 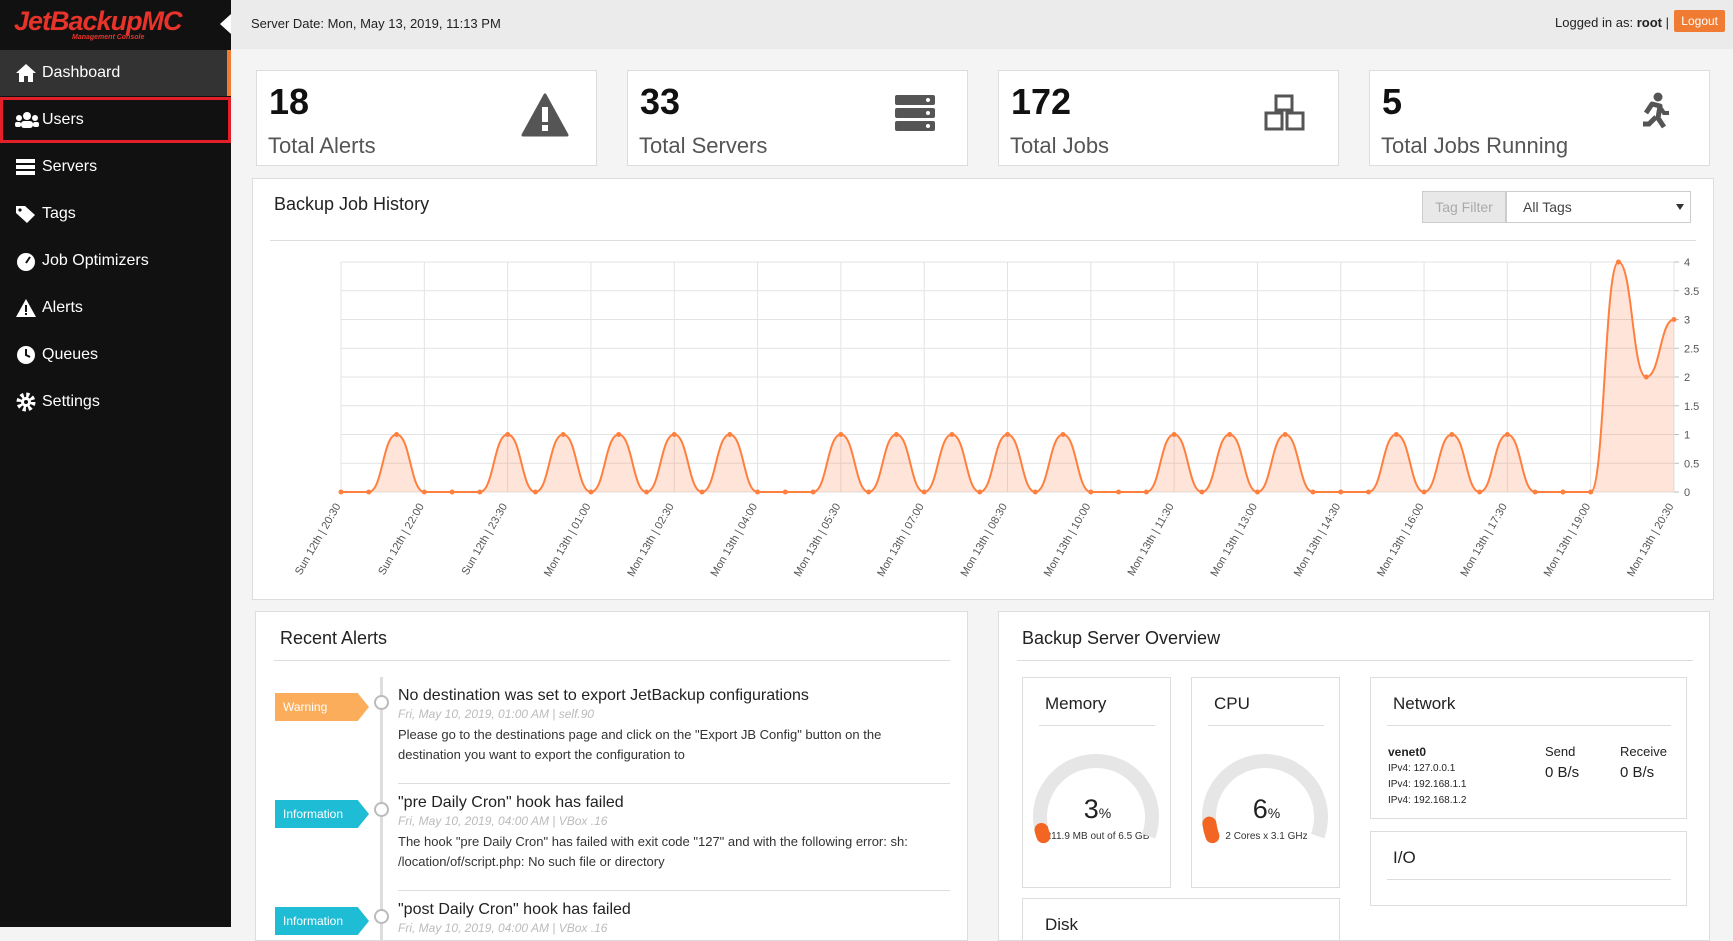 What do you see at coordinates (81, 72) in the screenshot?
I see `menu-label: Dashboard` at bounding box center [81, 72].